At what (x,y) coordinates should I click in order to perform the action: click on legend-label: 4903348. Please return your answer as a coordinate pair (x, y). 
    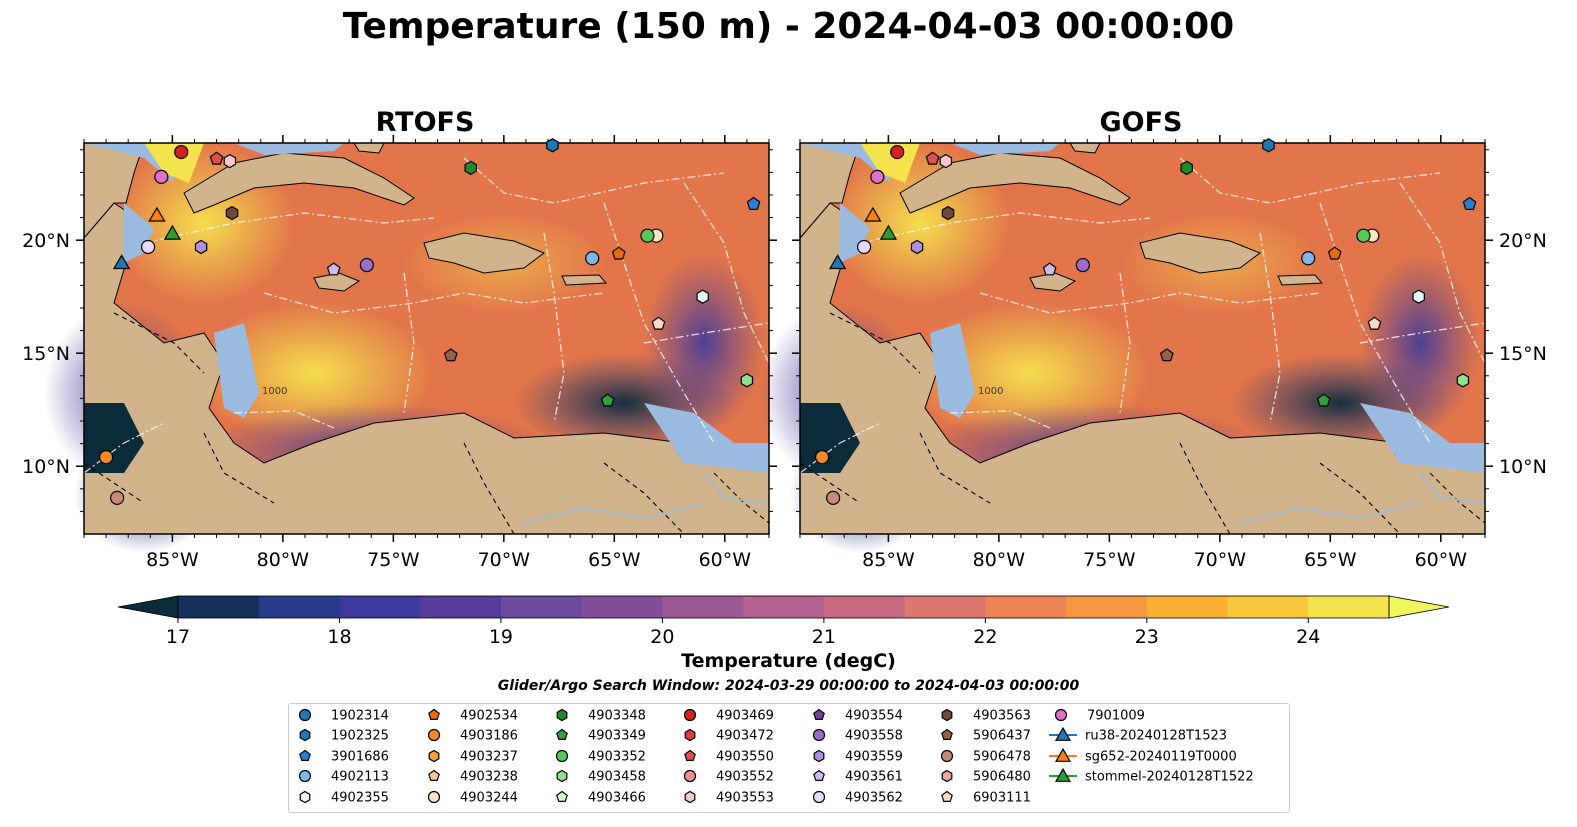
    Looking at the image, I should click on (617, 716).